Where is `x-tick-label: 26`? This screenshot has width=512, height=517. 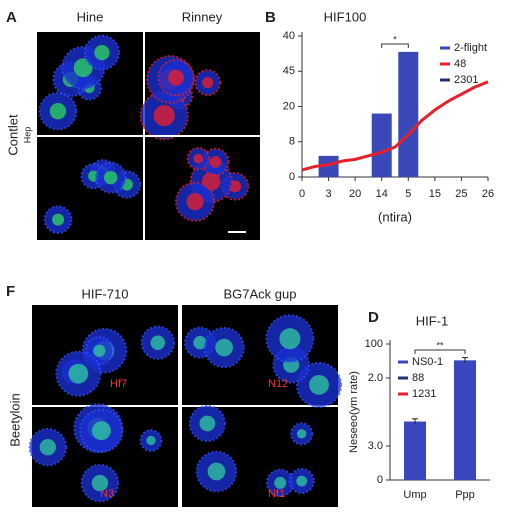
x-tick-label: 26 is located at coordinates (488, 194).